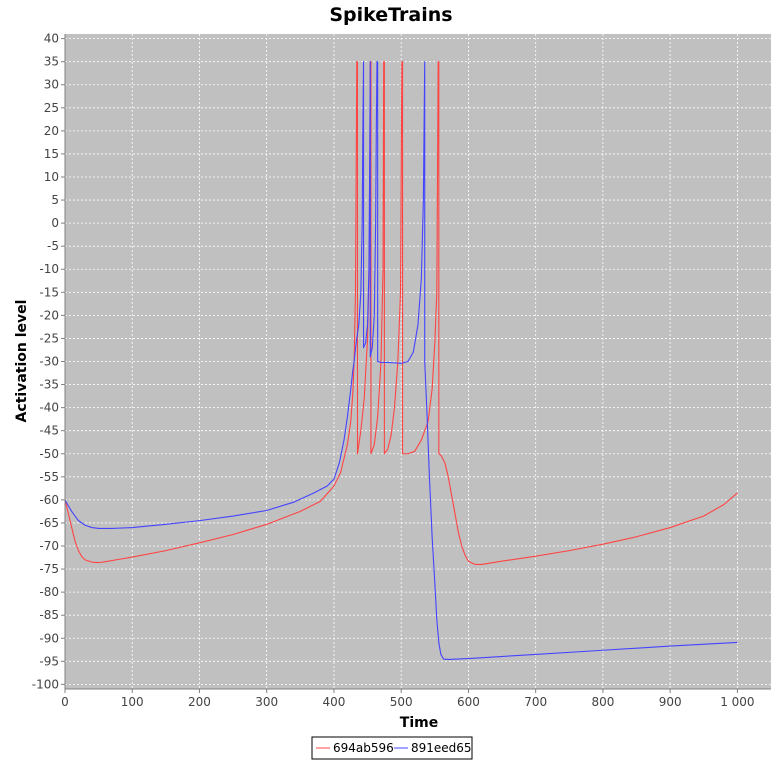 The height and width of the screenshot is (762, 784). What do you see at coordinates (49, 477) in the screenshot?
I see `y-tick-label: -55` at bounding box center [49, 477].